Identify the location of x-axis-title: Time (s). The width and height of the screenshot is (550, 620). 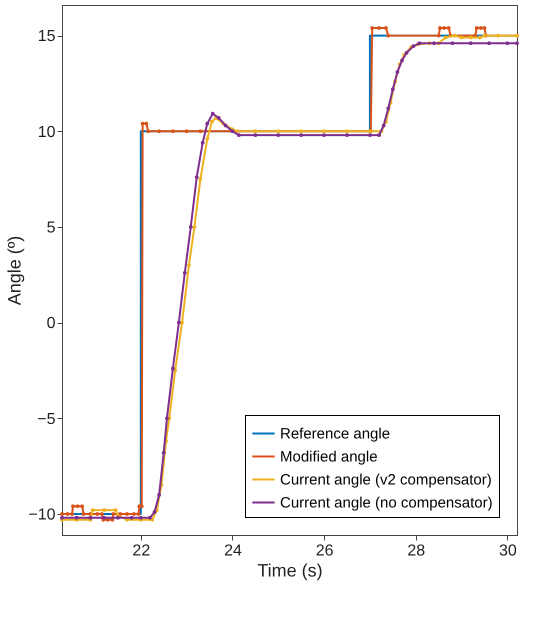
(290, 570).